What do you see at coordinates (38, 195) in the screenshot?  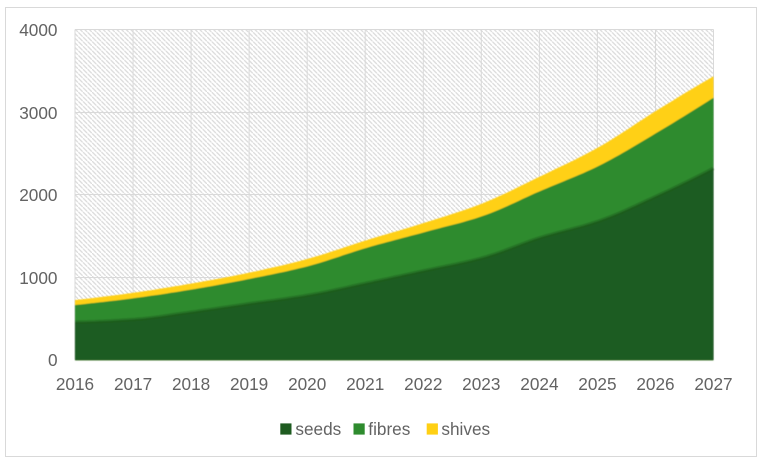 I see `svg-text: 2000` at bounding box center [38, 195].